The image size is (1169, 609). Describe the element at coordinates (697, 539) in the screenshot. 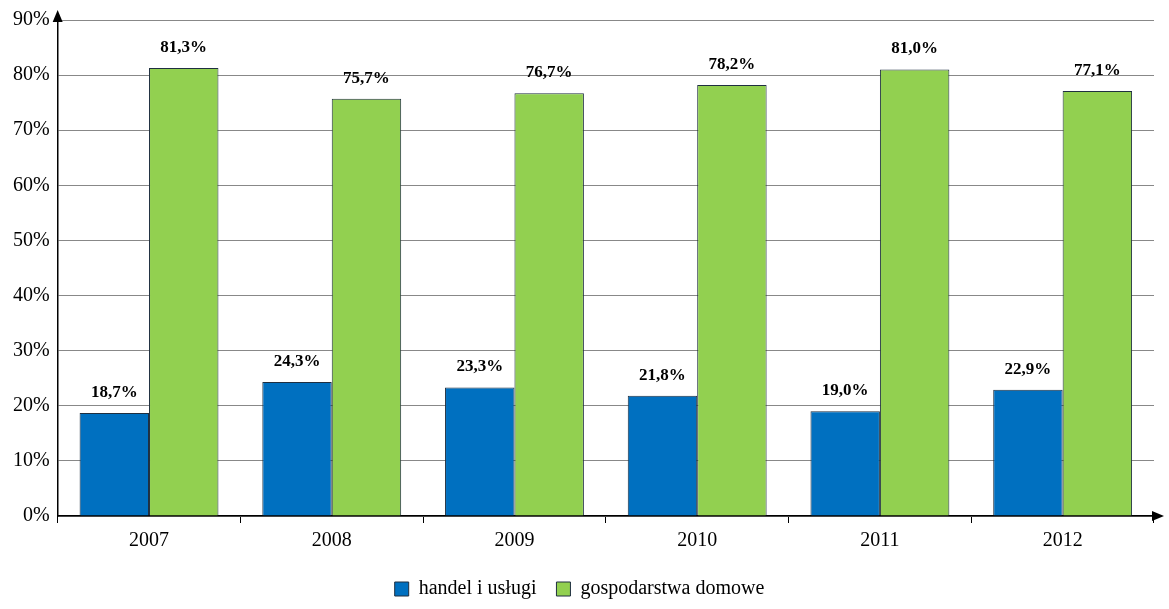

I see `x-tick-label: 2010` at that location.